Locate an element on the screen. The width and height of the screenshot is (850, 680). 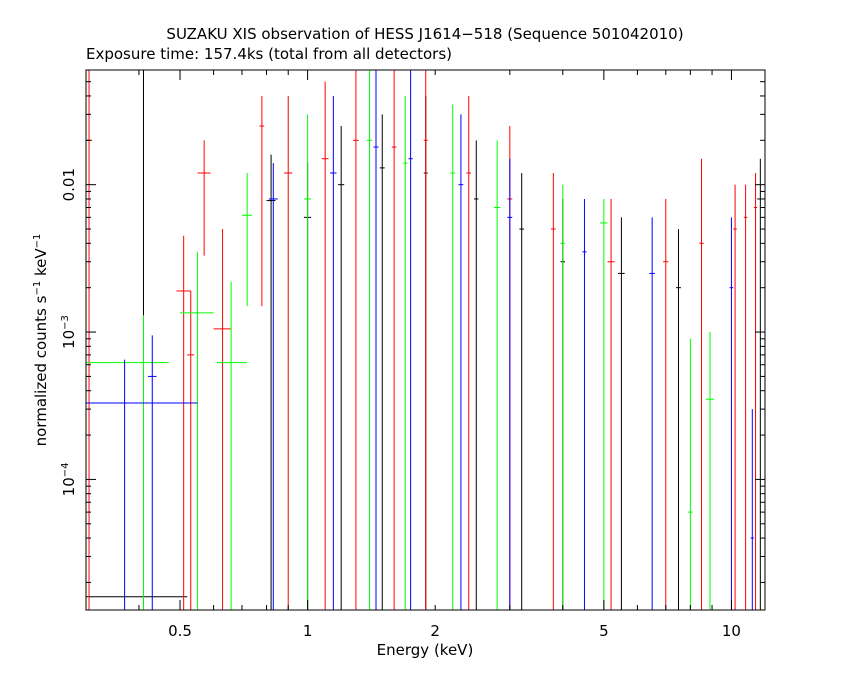
y-tick-exponent: −4 is located at coordinates (65, 469).